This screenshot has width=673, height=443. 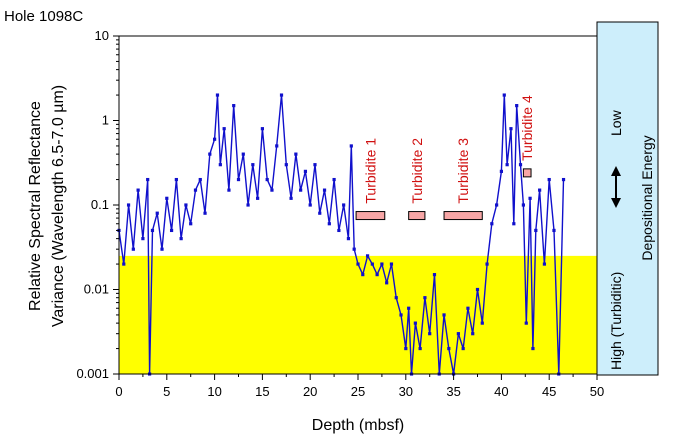 I want to click on x-tick-label: 15, so click(x=262, y=391).